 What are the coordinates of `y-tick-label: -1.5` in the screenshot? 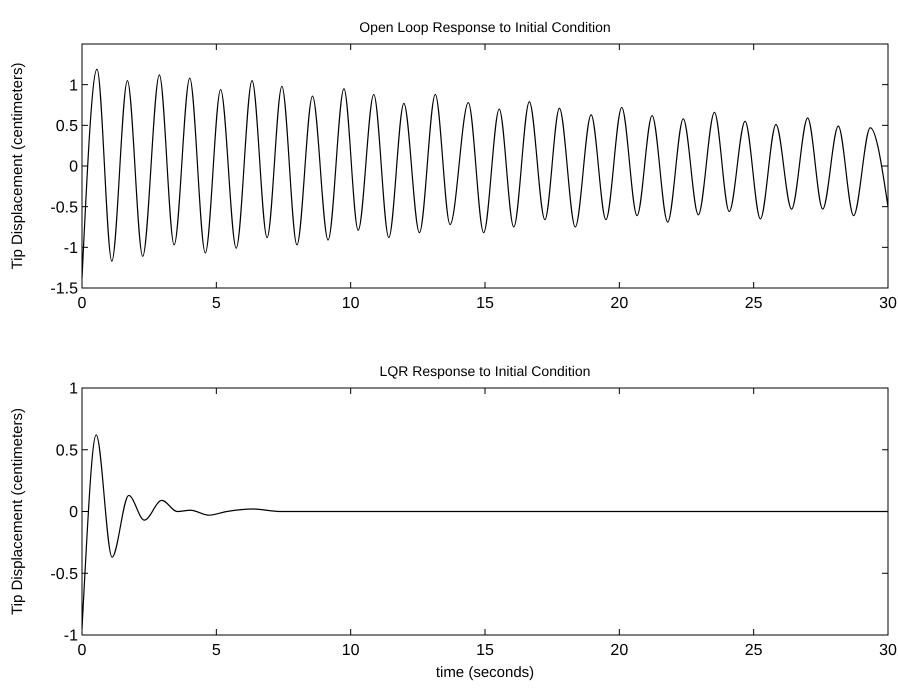 It's located at (64, 289).